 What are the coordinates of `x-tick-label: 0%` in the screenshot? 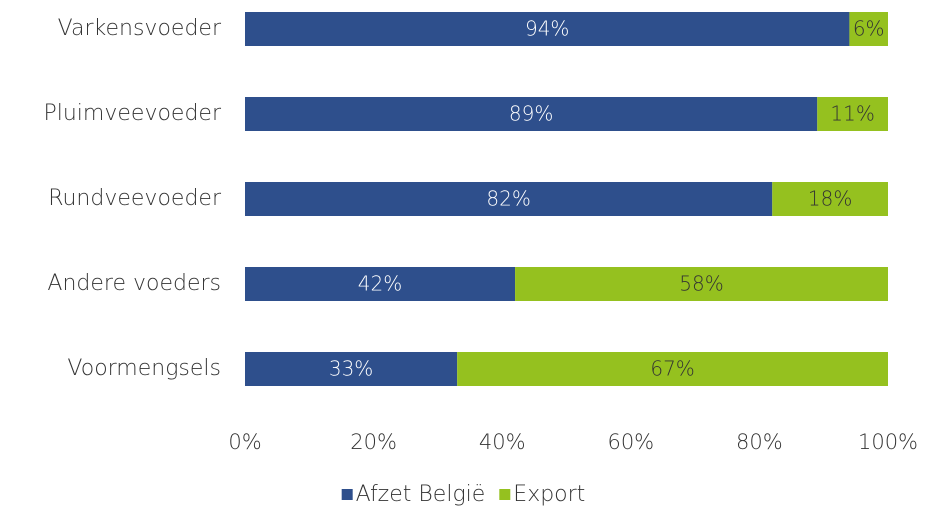 It's located at (244, 442).